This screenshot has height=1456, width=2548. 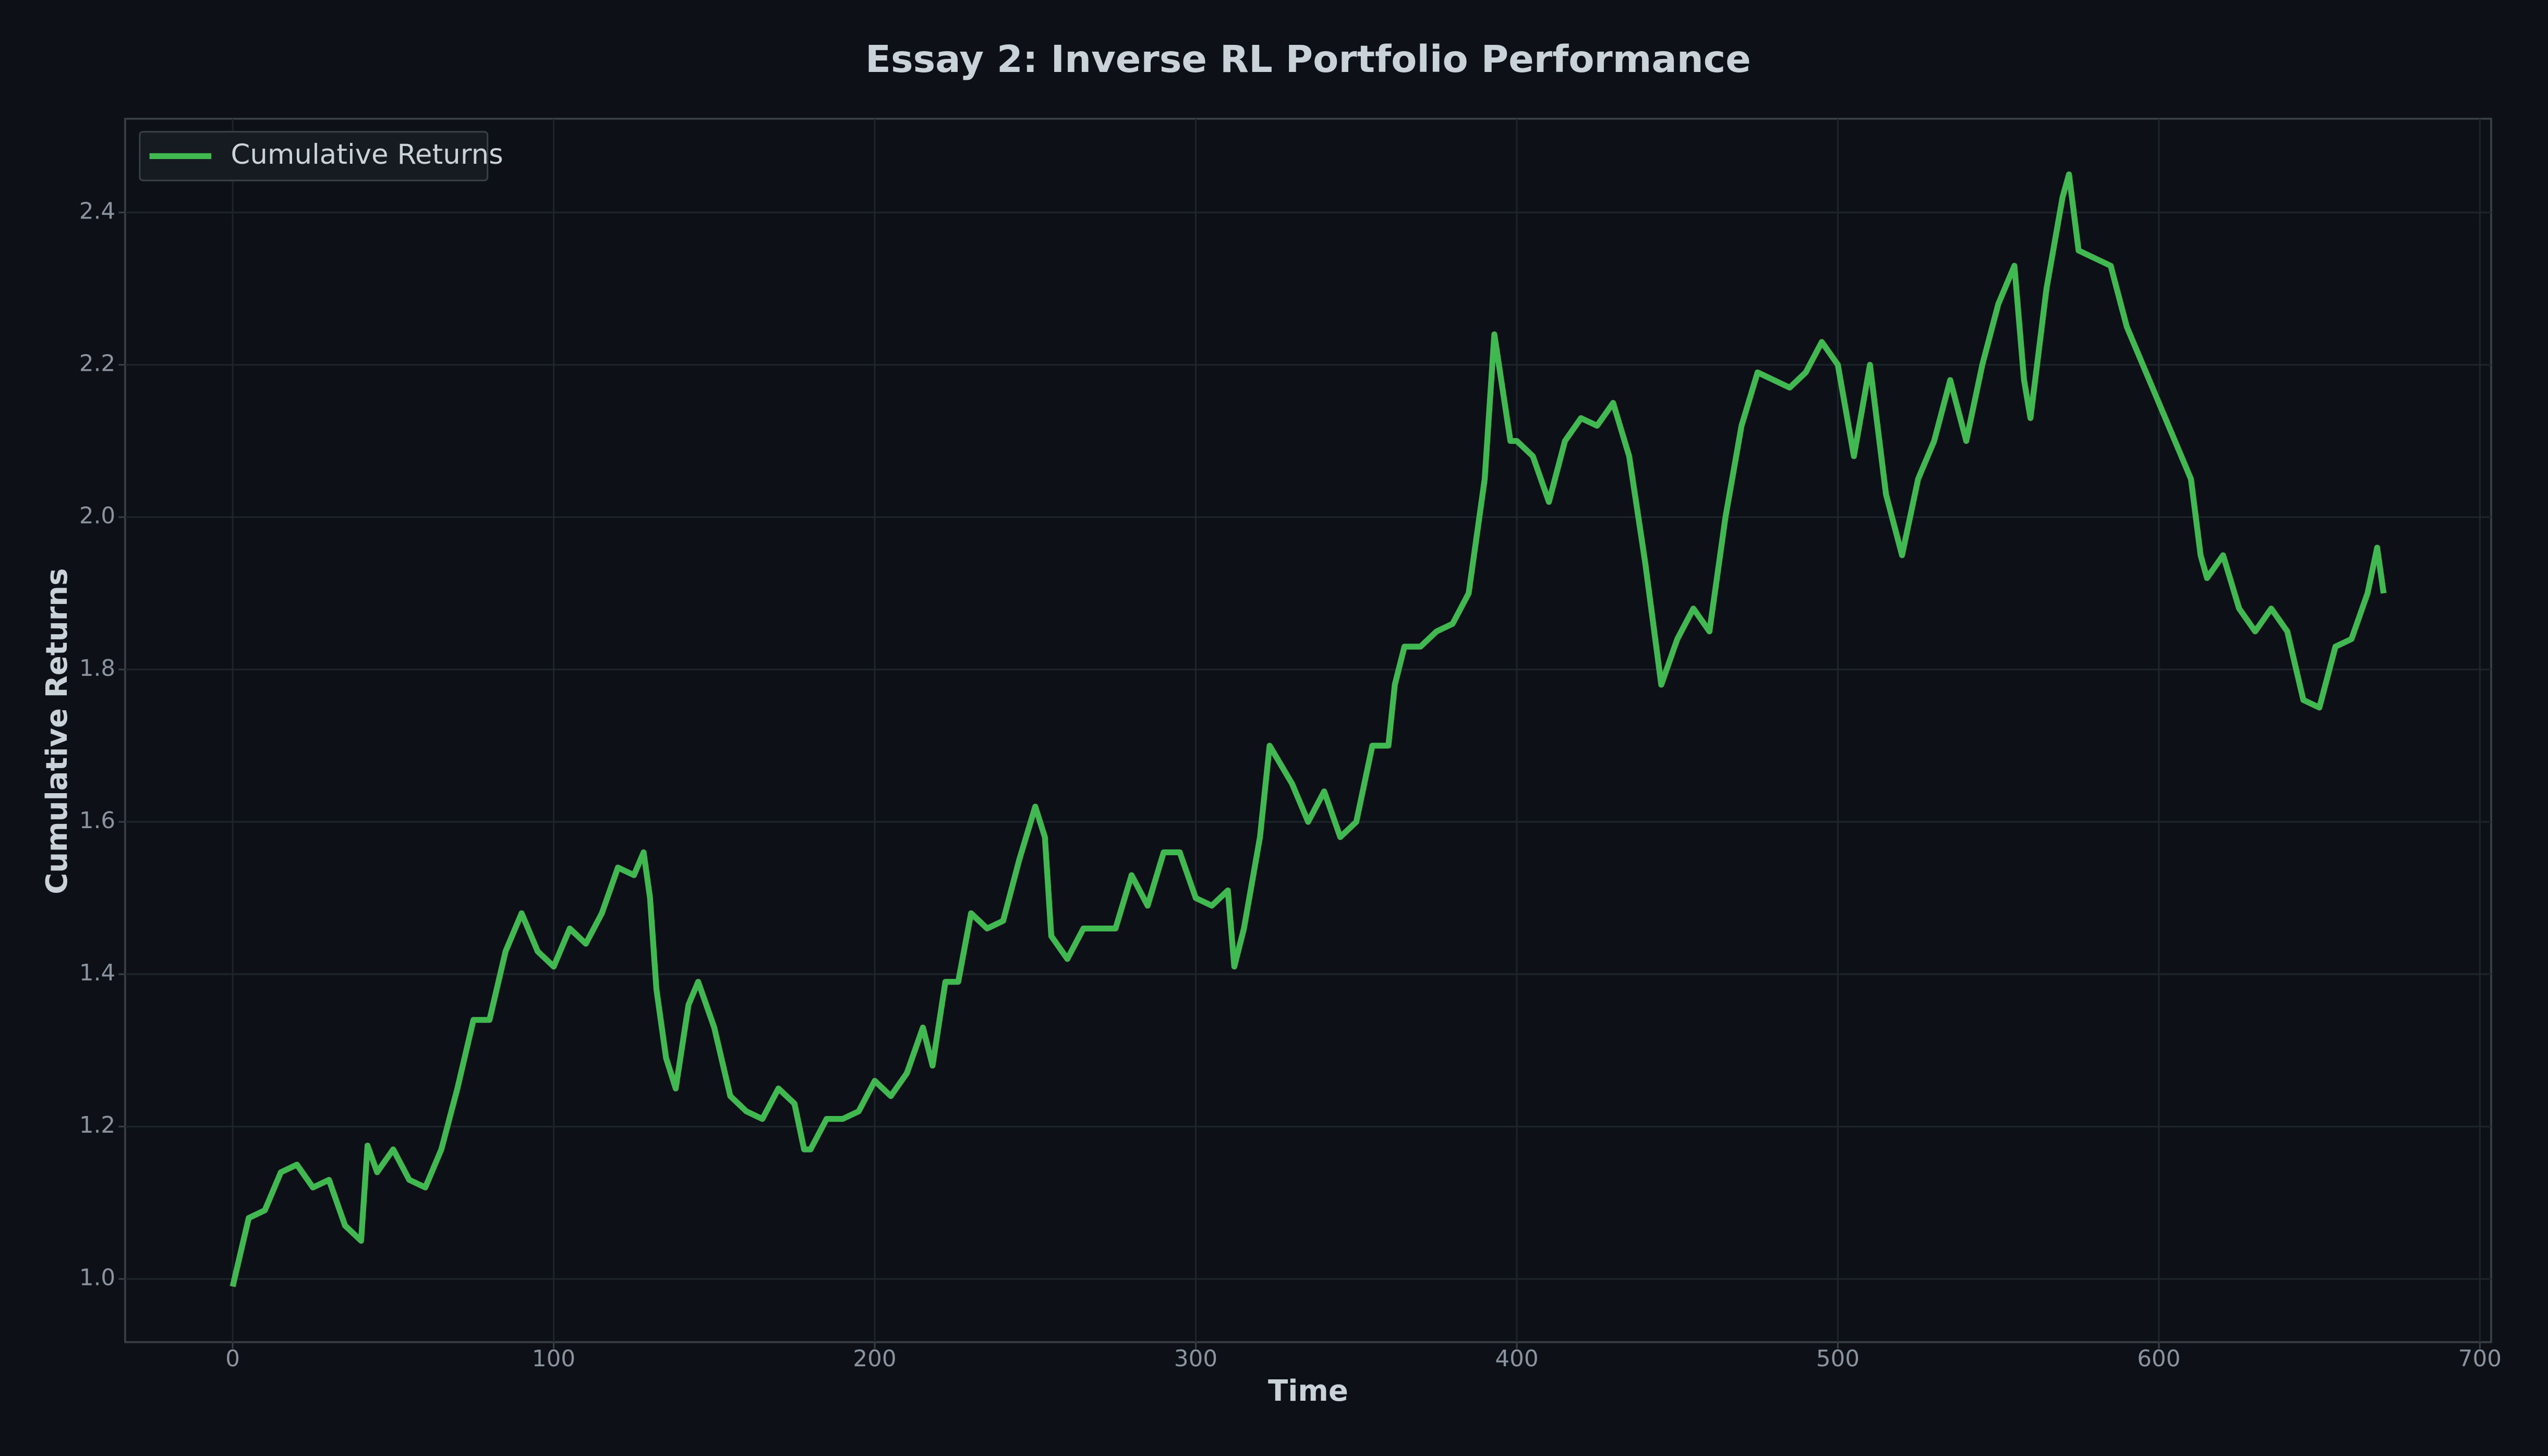 I want to click on y-tick-label: 2.4, so click(x=97, y=211).